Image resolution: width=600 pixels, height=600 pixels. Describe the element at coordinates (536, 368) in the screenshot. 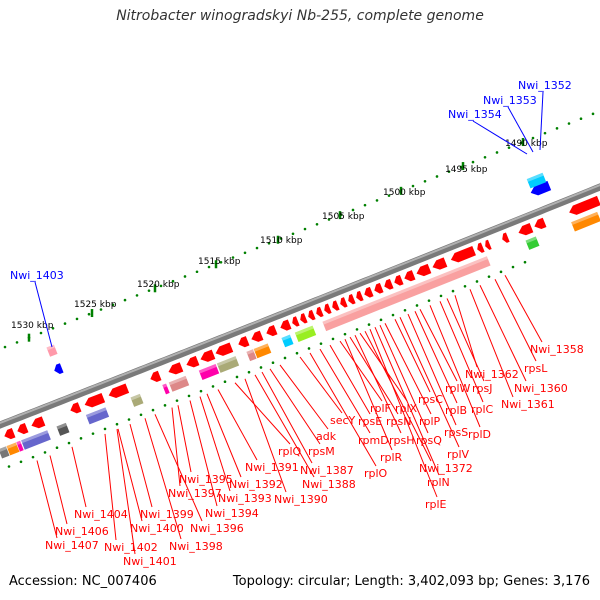

I see `gene-label: rpsL` at that location.